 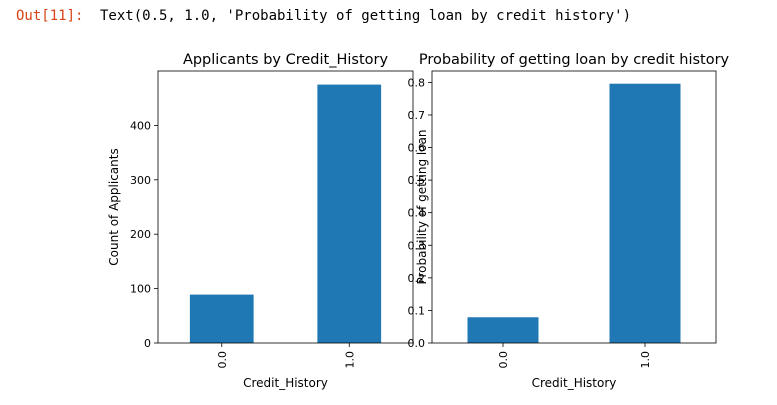 I want to click on y-tick-label: 0.2, so click(x=417, y=278).